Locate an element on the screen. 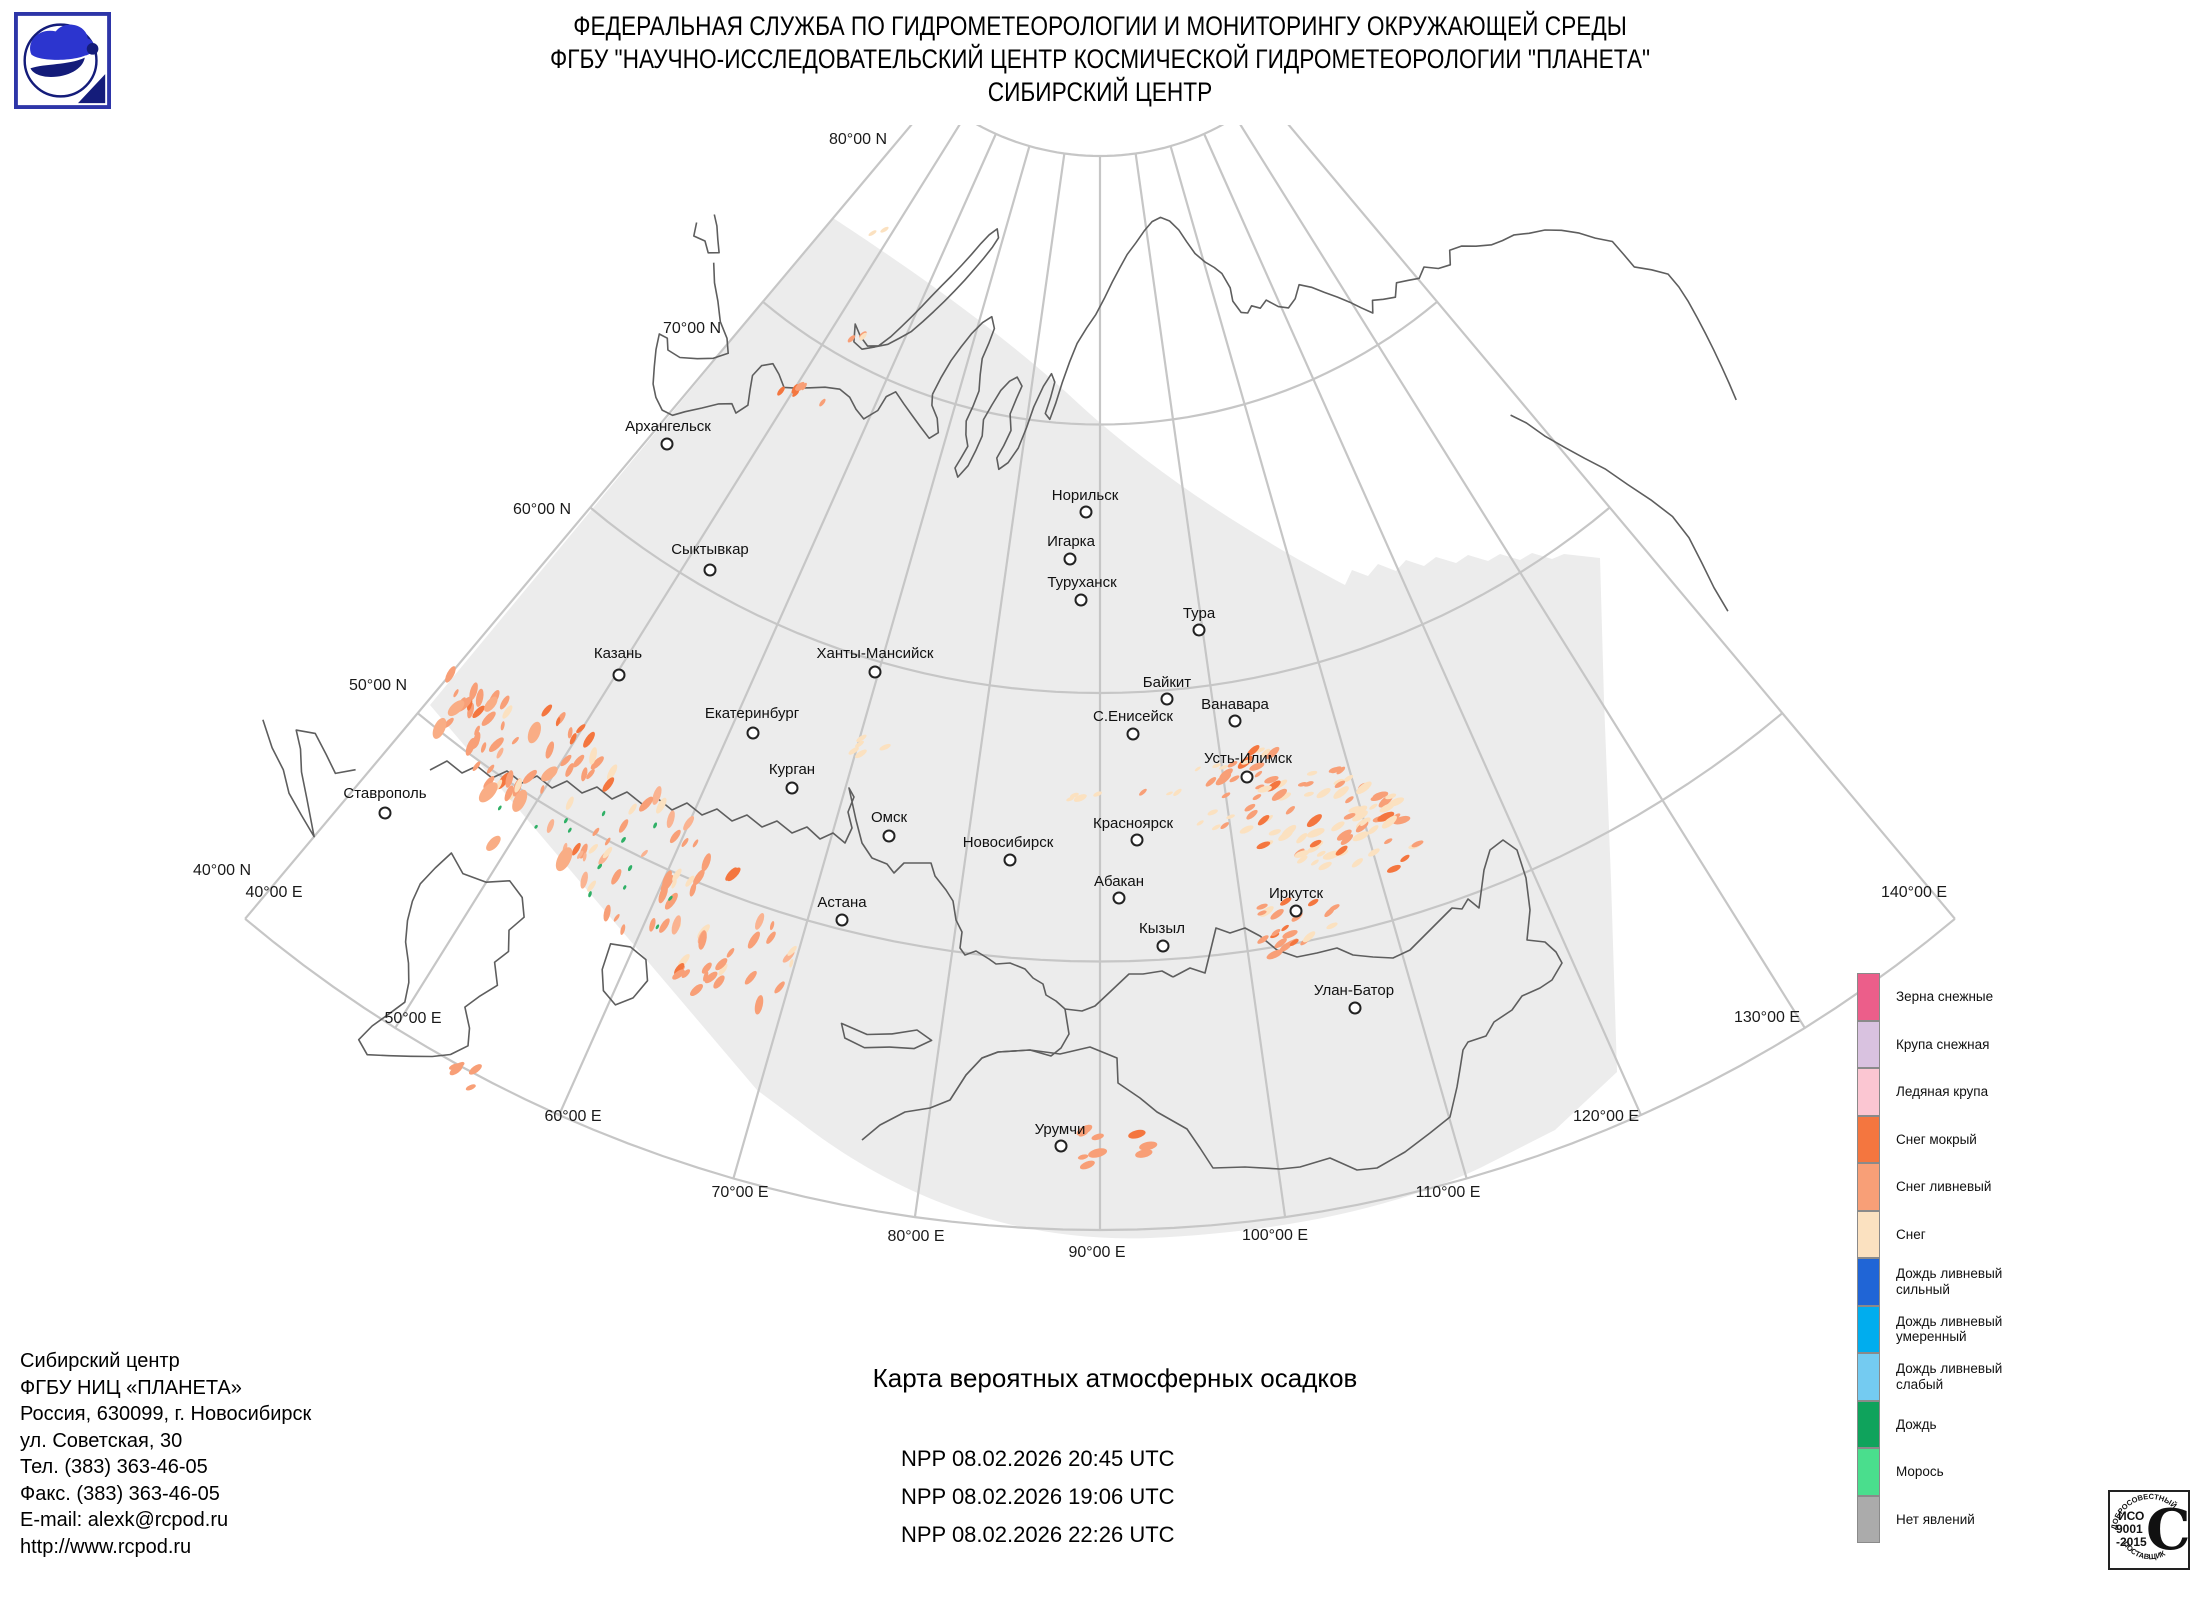 This screenshot has height=1600, width=2200. orbit-icon is located at coordinates (60, 60).